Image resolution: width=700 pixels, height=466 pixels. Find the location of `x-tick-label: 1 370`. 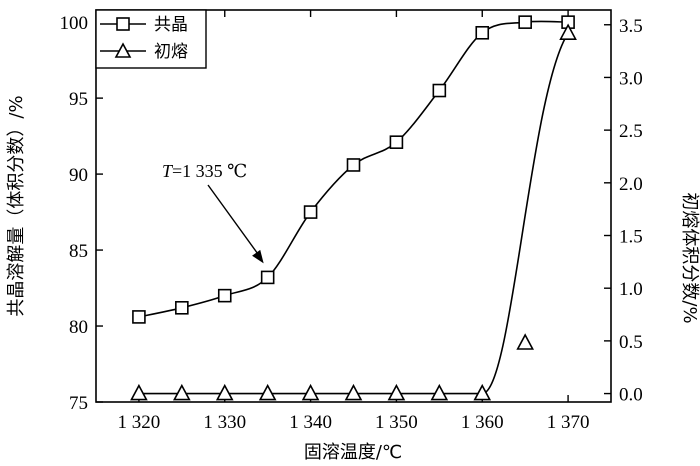

x-tick-label: 1 370 is located at coordinates (568, 422).